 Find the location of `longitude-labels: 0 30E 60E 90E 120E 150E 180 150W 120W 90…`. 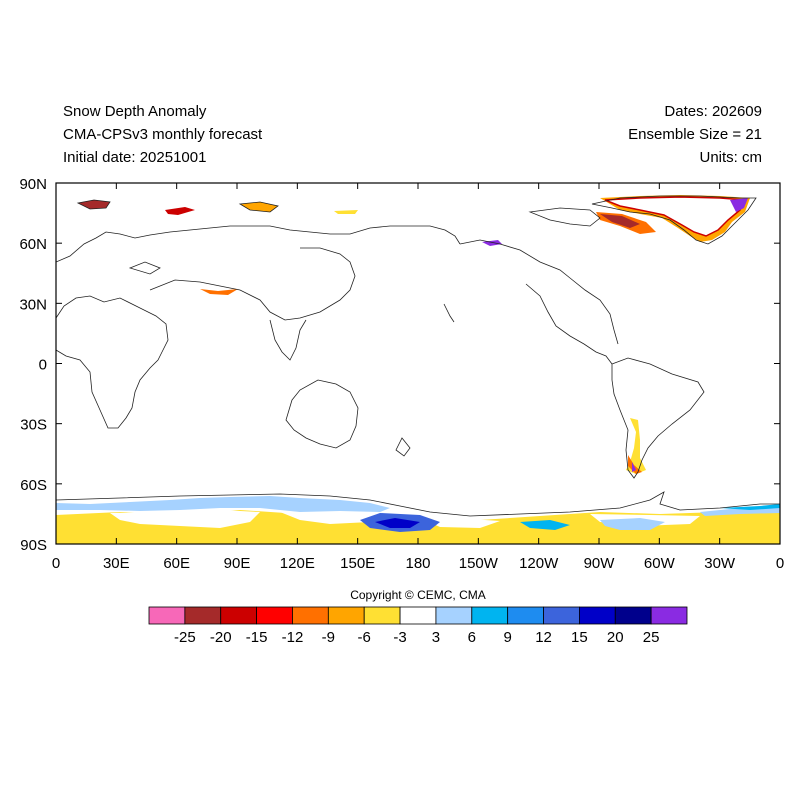

longitude-labels: 0 30E 60E 90E 120E 150E 180 150W 120W 90… is located at coordinates (418, 563).